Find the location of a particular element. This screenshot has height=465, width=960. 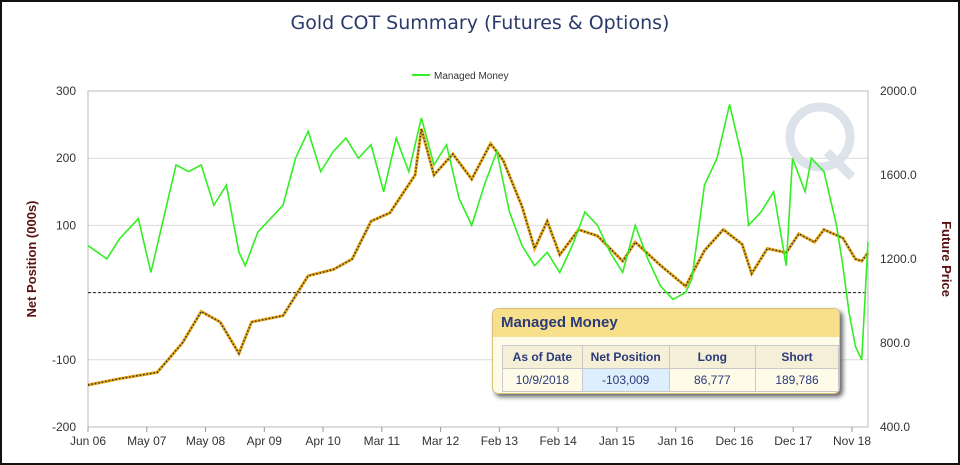

tooltip-title: Managed Money is located at coordinates (666, 323).